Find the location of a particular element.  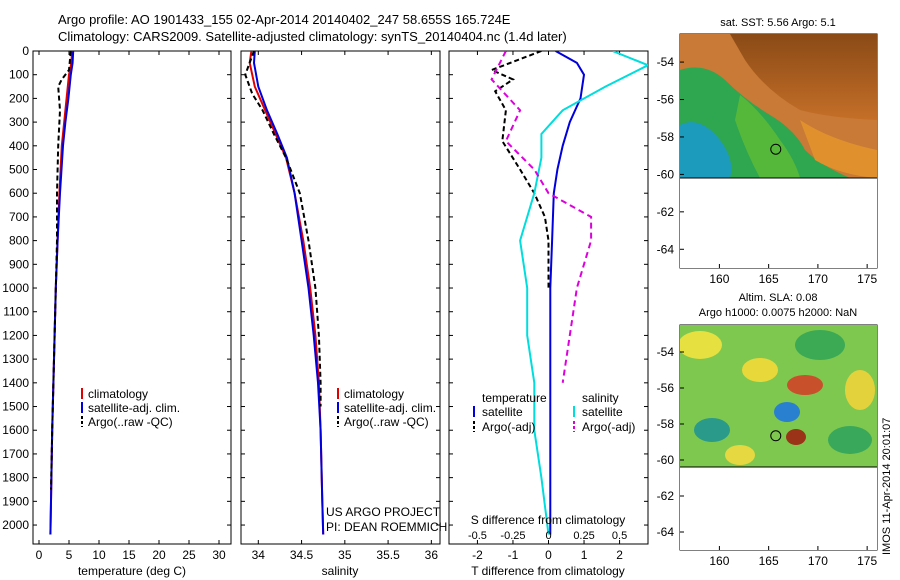

sst-no-data-area is located at coordinates (778, 223).